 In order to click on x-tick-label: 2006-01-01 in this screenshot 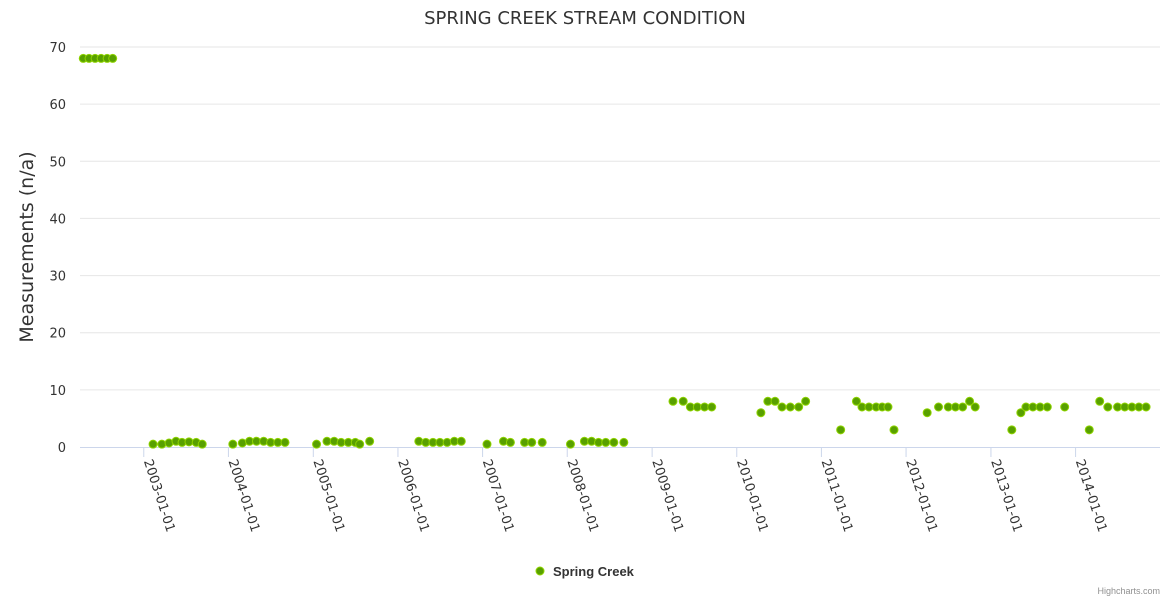, I will do `click(413, 496)`.